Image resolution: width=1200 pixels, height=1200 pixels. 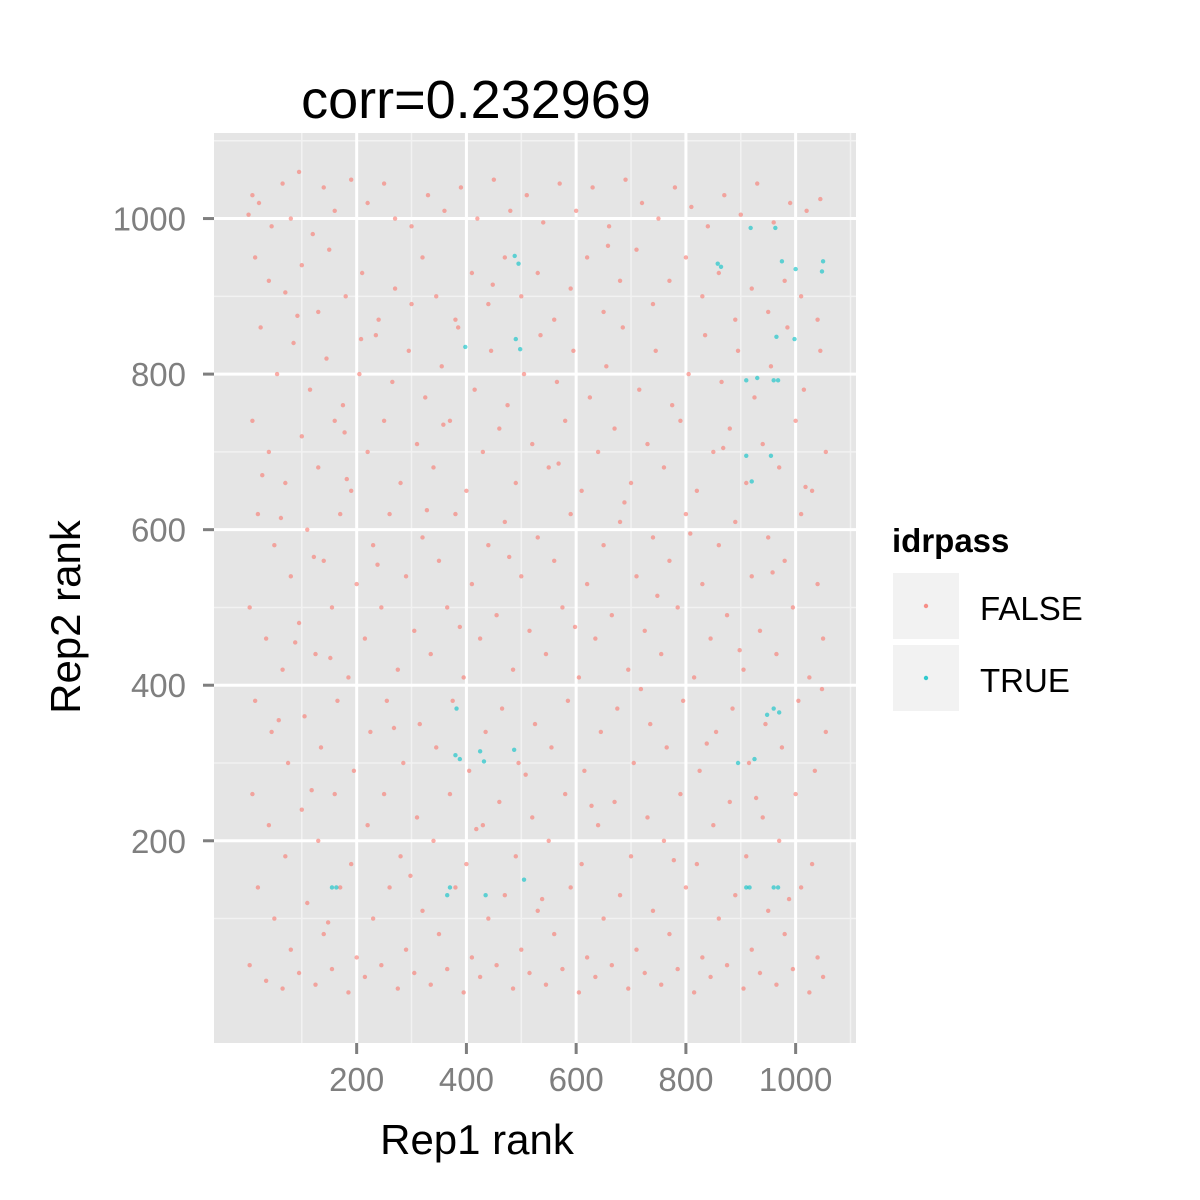 I want to click on y-tick-label: 400, so click(x=158, y=685).